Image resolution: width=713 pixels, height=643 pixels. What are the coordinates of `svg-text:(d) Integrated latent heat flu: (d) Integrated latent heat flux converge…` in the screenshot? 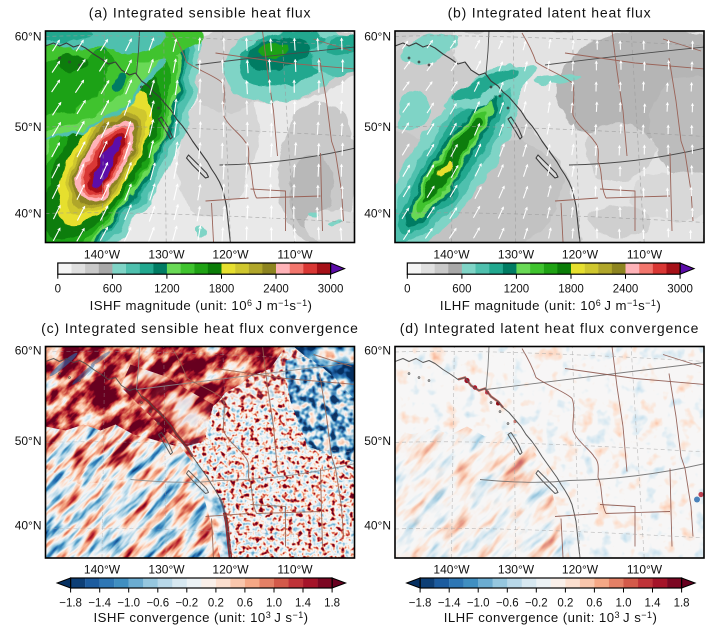 It's located at (550, 328).